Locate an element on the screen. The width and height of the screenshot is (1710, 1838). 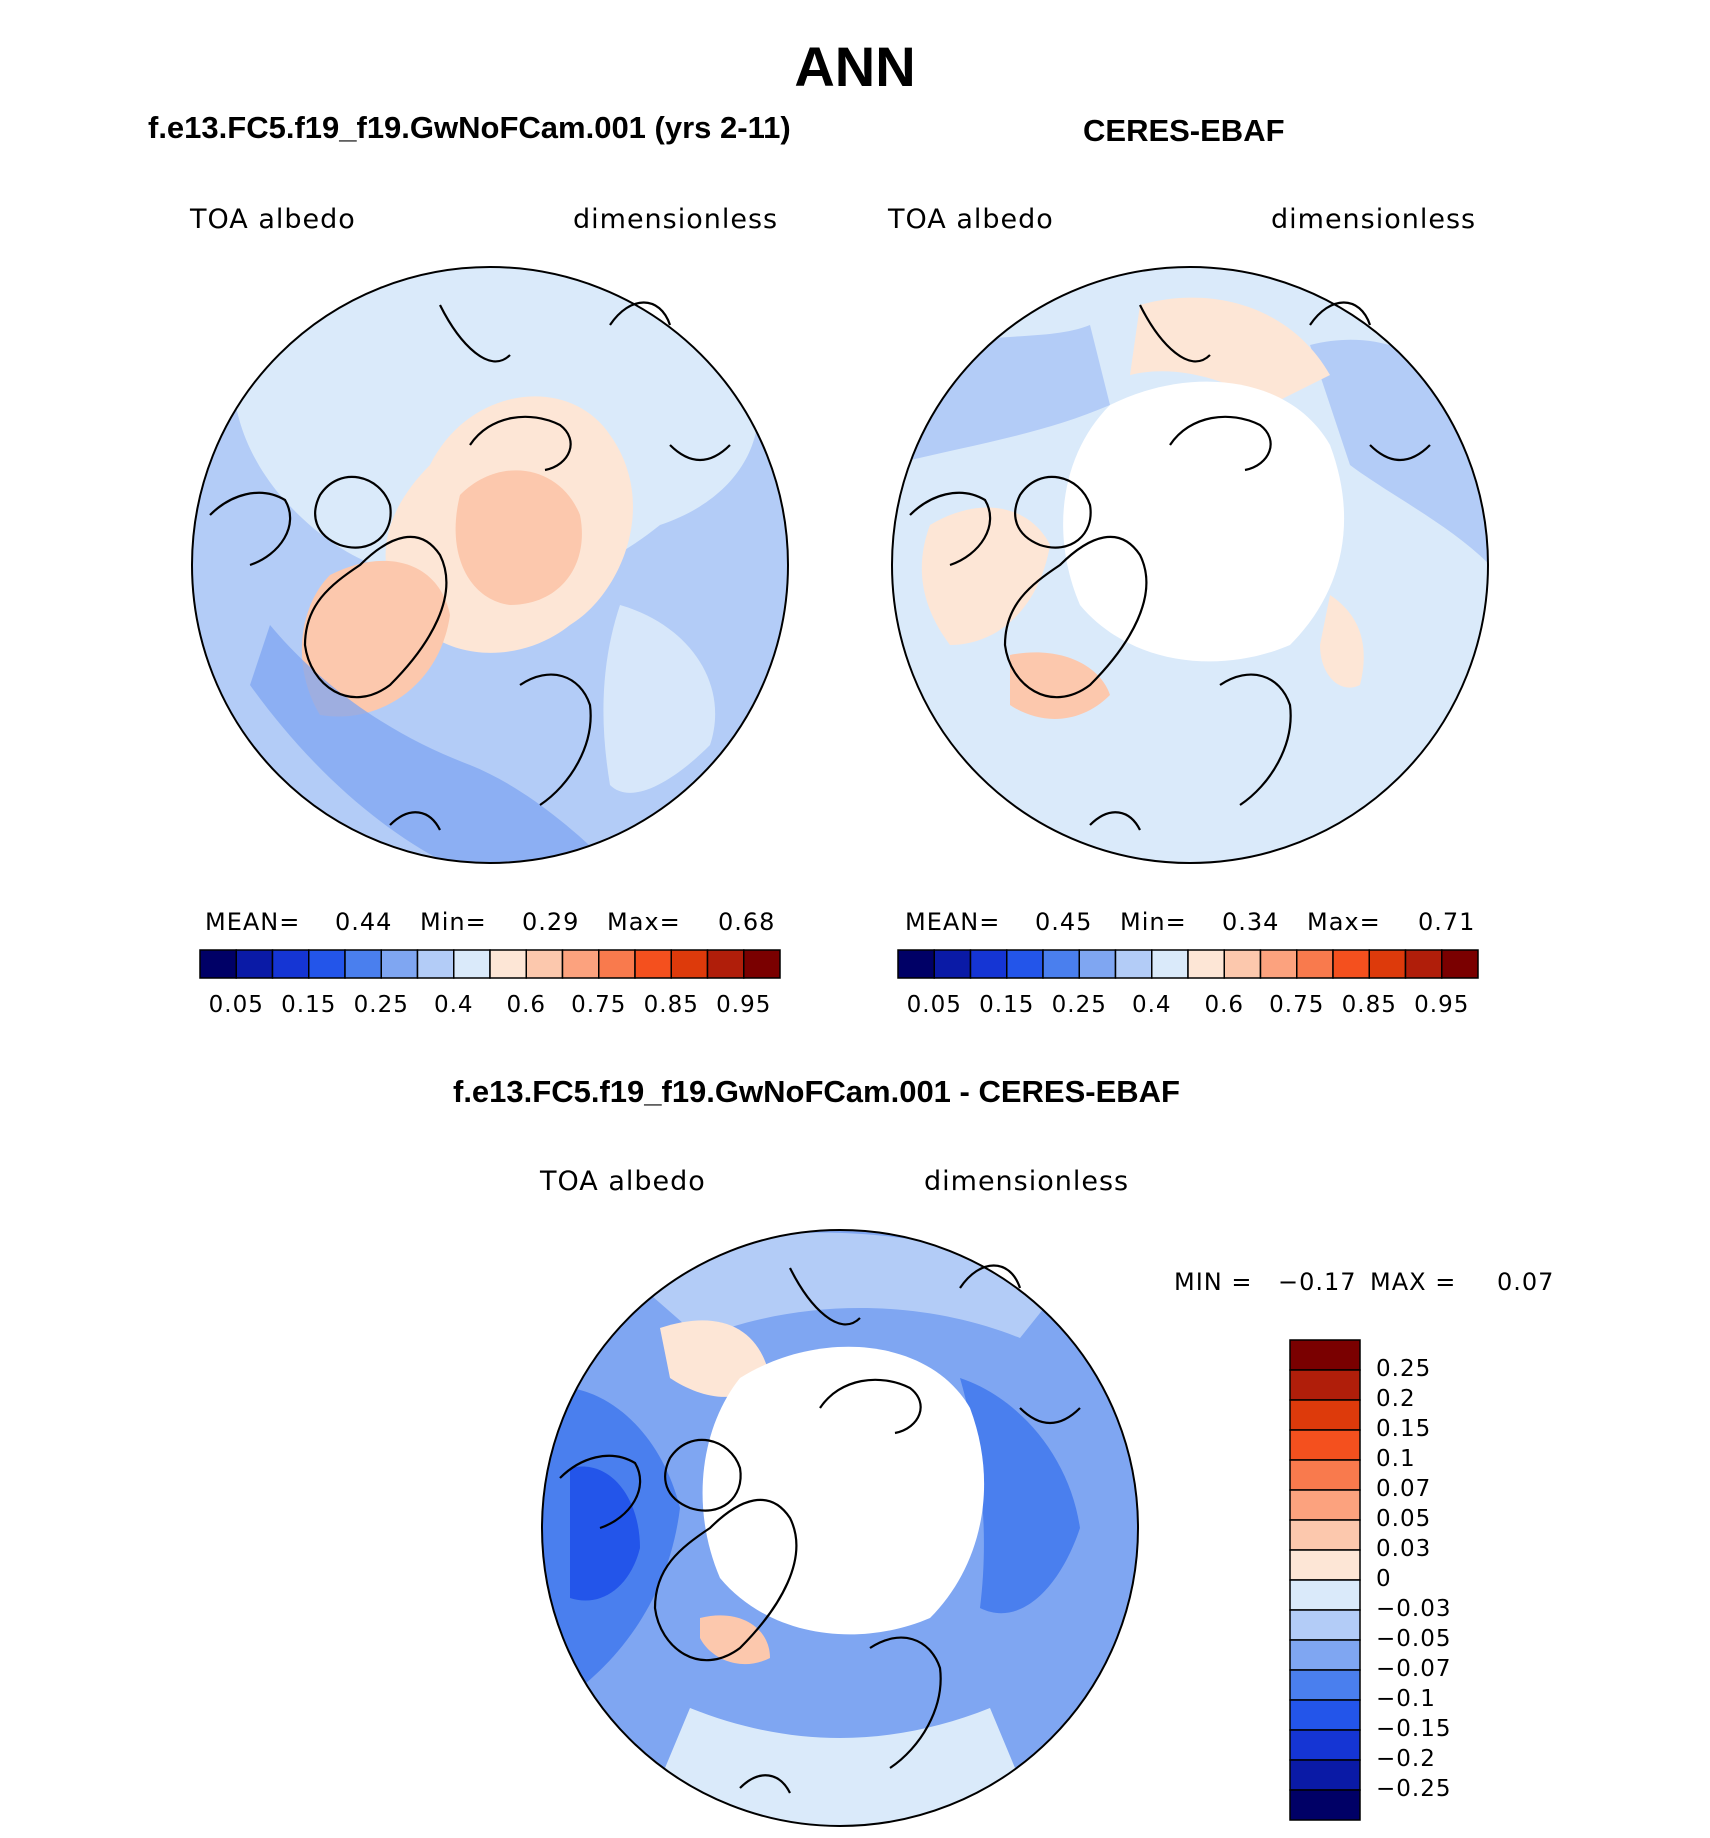
panel-3-colorbar-tick-label: 0.2 is located at coordinates (1396, 1399).